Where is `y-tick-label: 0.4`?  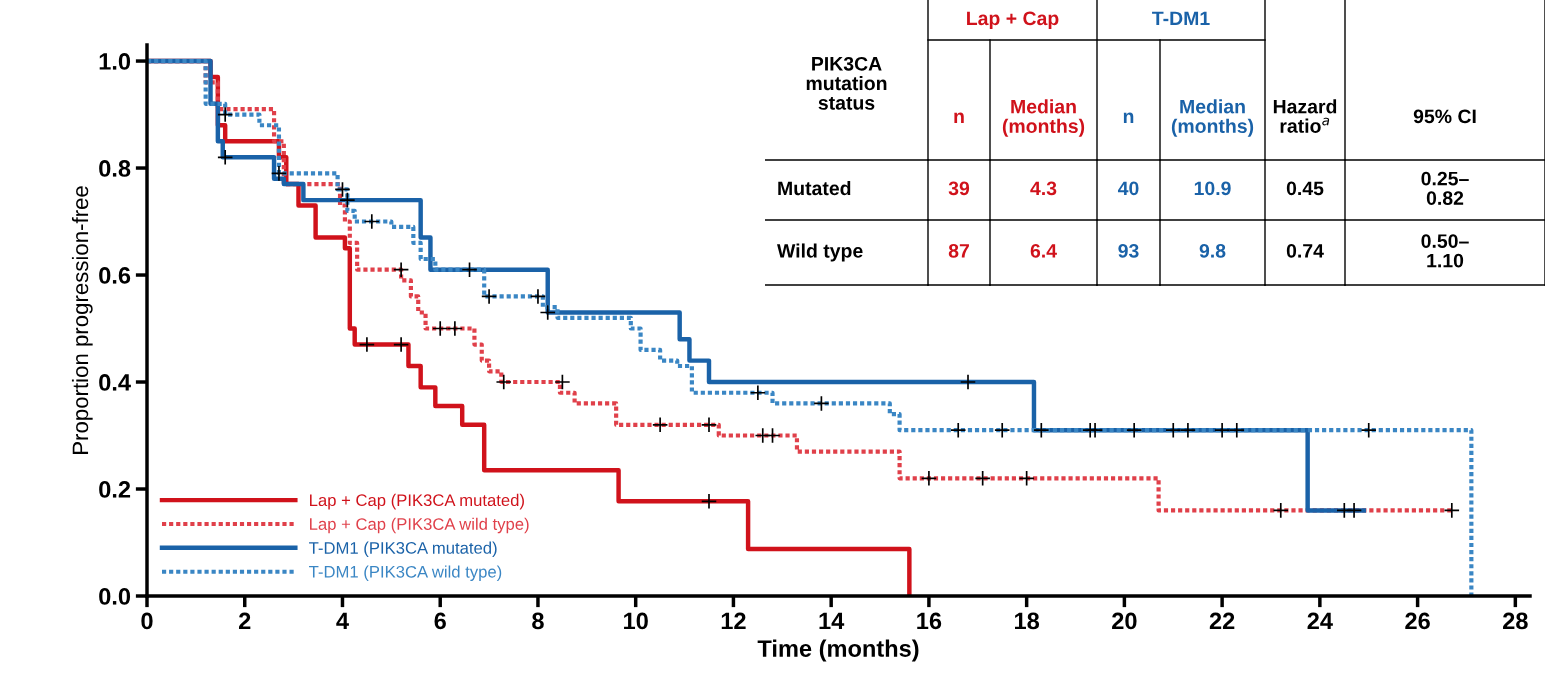
y-tick-label: 0.4 is located at coordinates (115, 382).